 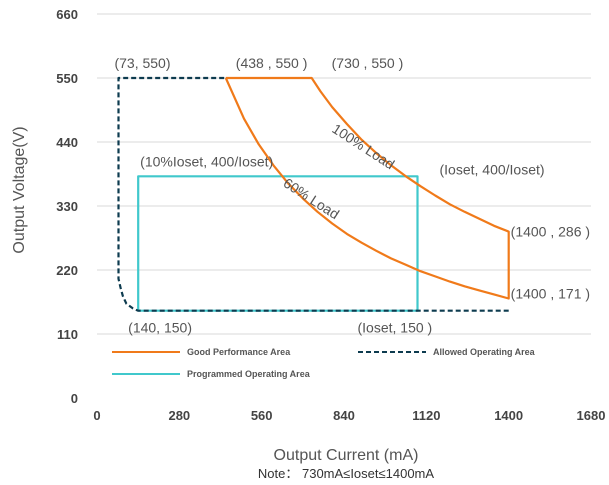 What do you see at coordinates (67, 14) in the screenshot?
I see `y-tick-label: 660` at bounding box center [67, 14].